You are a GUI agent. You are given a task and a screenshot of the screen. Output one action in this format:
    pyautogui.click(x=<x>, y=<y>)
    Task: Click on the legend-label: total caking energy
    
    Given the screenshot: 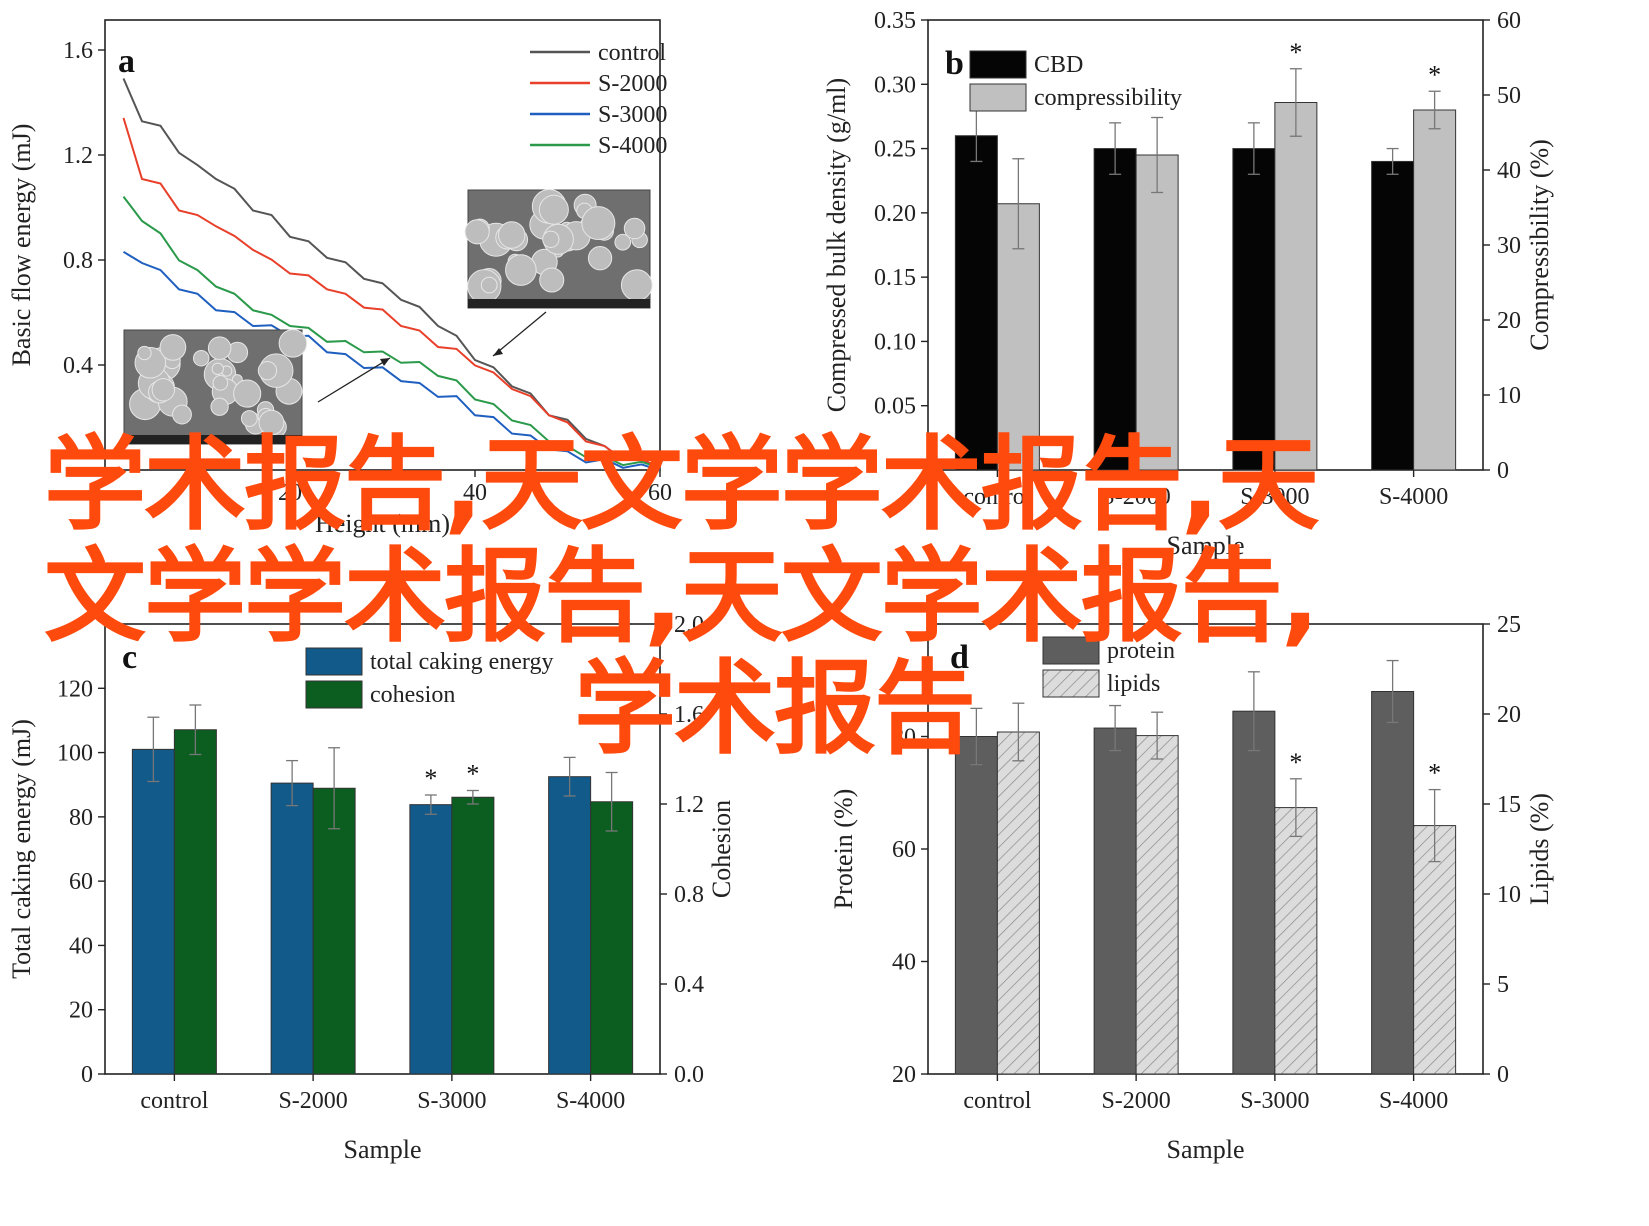 What is the action you would take?
    pyautogui.click(x=462, y=662)
    